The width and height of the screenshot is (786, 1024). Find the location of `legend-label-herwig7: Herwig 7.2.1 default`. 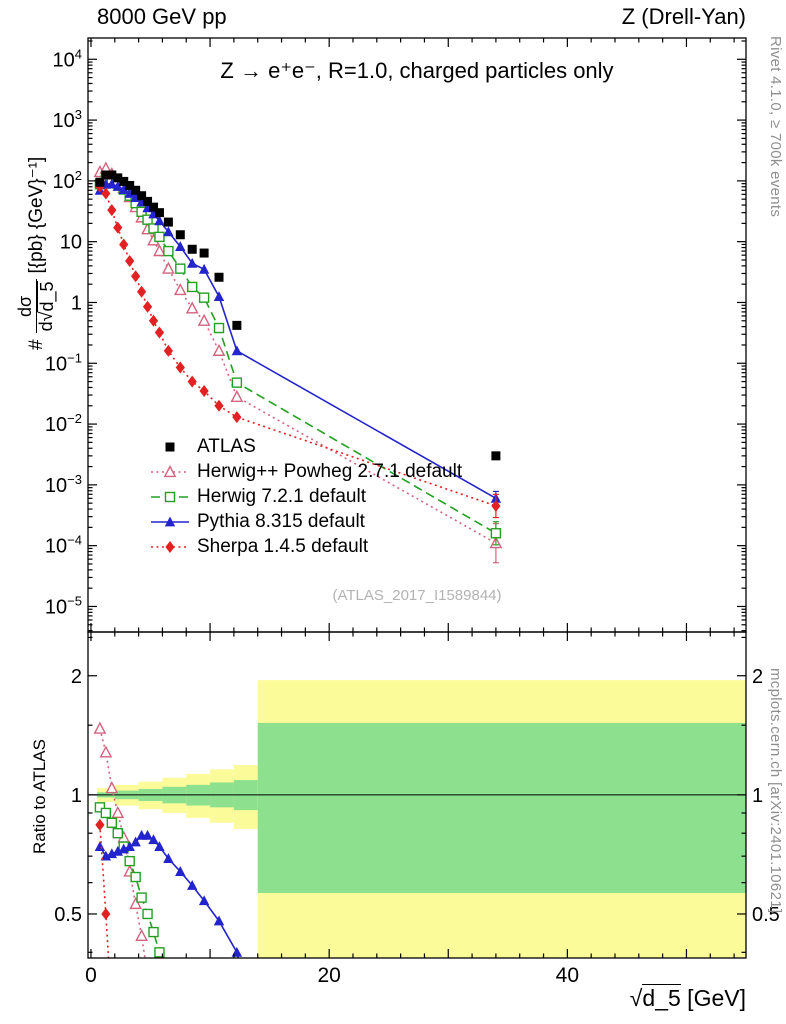

legend-label-herwig7: Herwig 7.2.1 default is located at coordinates (281, 496).